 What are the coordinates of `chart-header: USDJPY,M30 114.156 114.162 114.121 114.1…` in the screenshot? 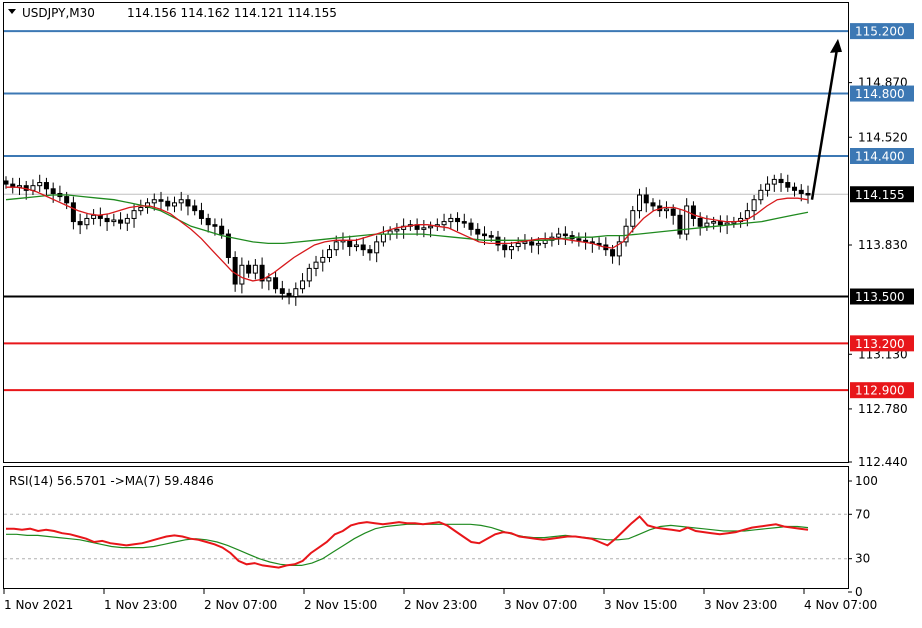 It's located at (172, 13).